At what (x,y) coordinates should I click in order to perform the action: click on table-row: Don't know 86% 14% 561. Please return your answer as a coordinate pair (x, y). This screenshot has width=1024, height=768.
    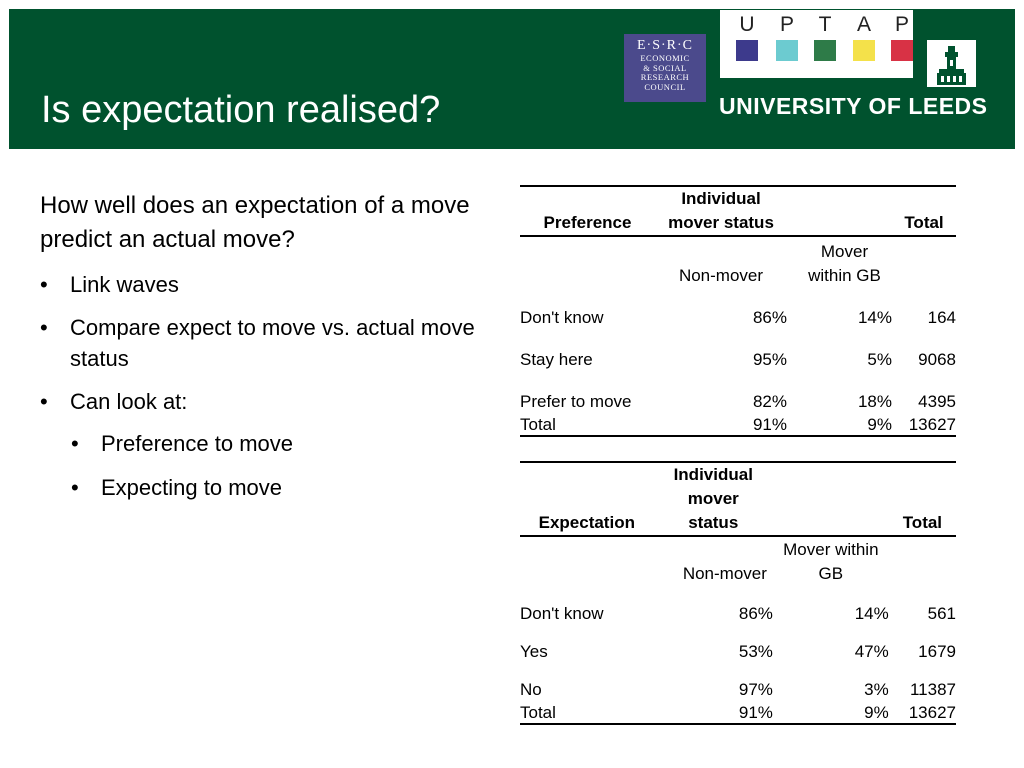
    Looking at the image, I should click on (738, 605).